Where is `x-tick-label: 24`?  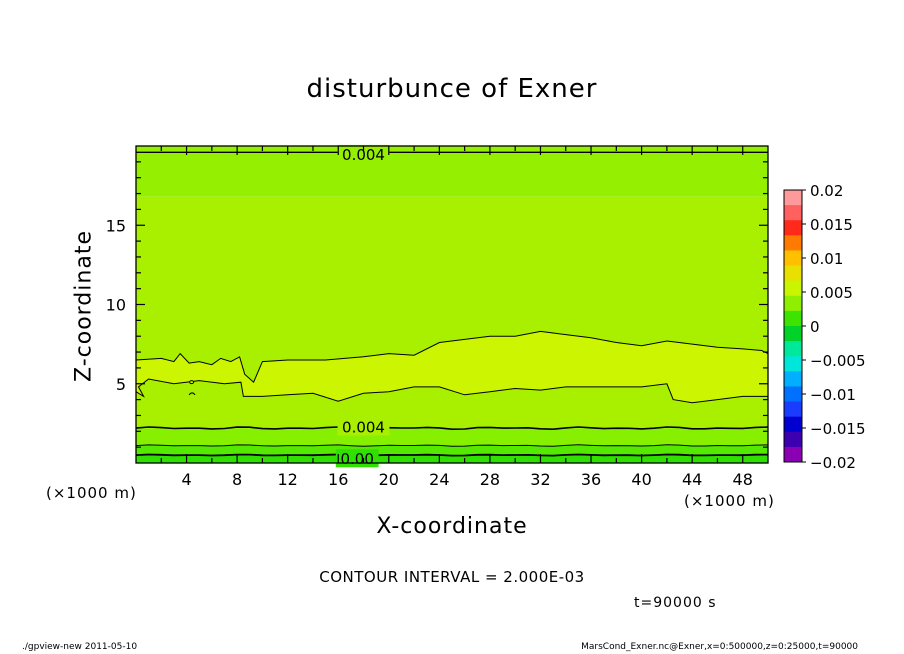 x-tick-label: 24 is located at coordinates (439, 479).